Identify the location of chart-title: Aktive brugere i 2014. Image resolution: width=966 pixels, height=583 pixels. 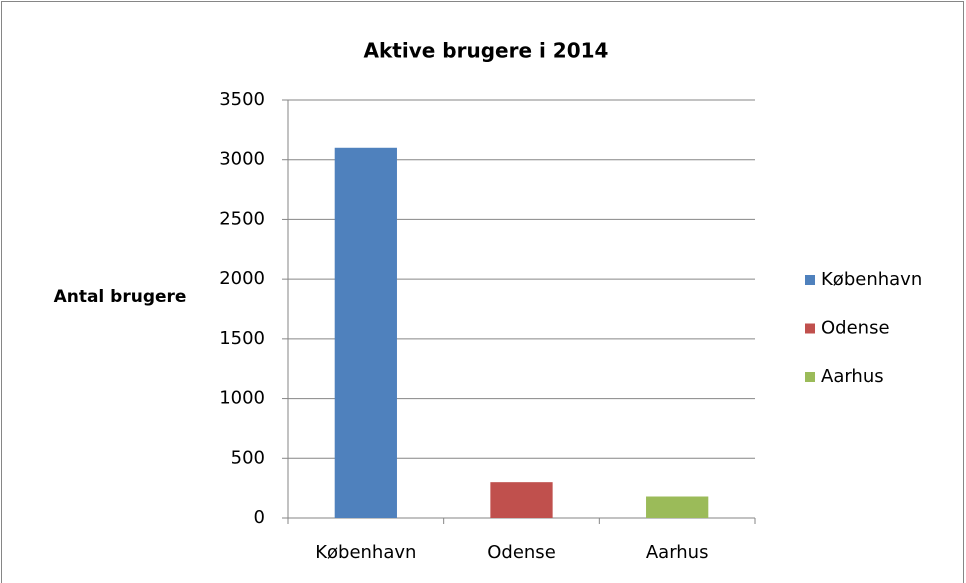
(486, 51).